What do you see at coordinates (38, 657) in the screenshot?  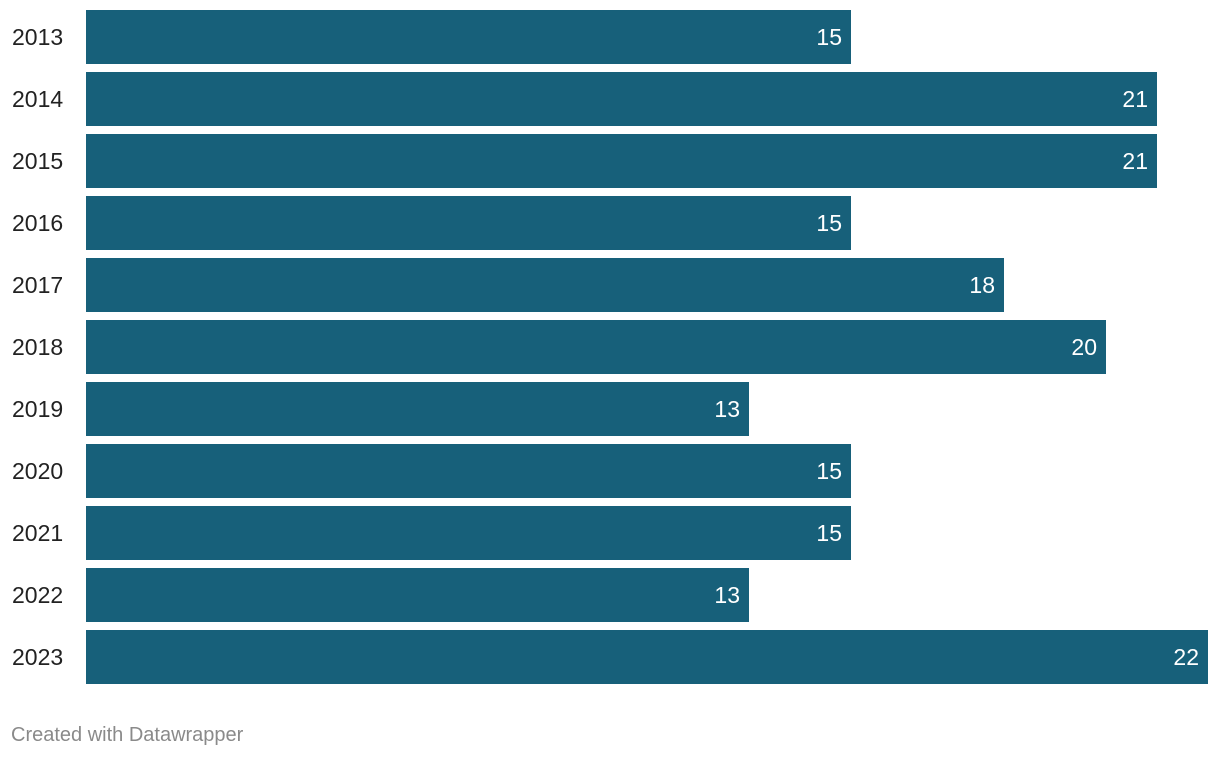 I see `category-label: 2023` at bounding box center [38, 657].